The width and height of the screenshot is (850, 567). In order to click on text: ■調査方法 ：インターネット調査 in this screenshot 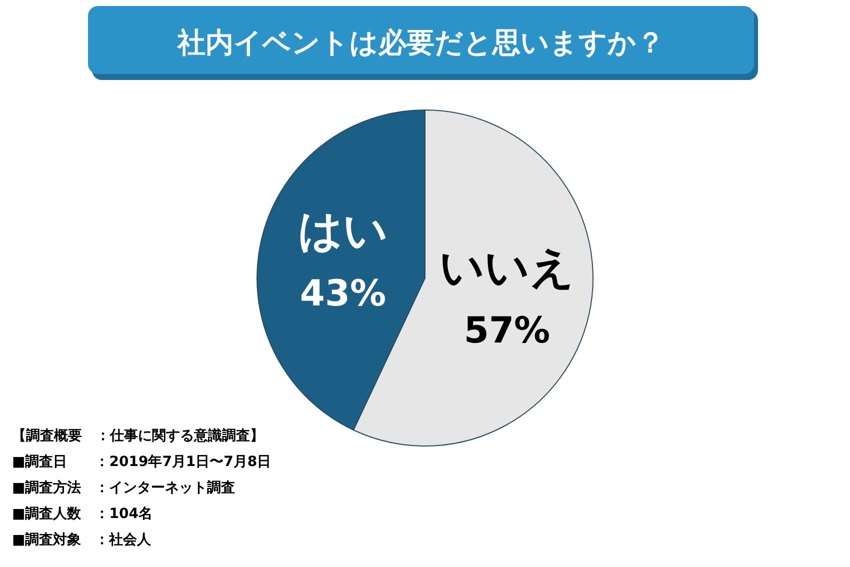, I will do `click(124, 487)`.